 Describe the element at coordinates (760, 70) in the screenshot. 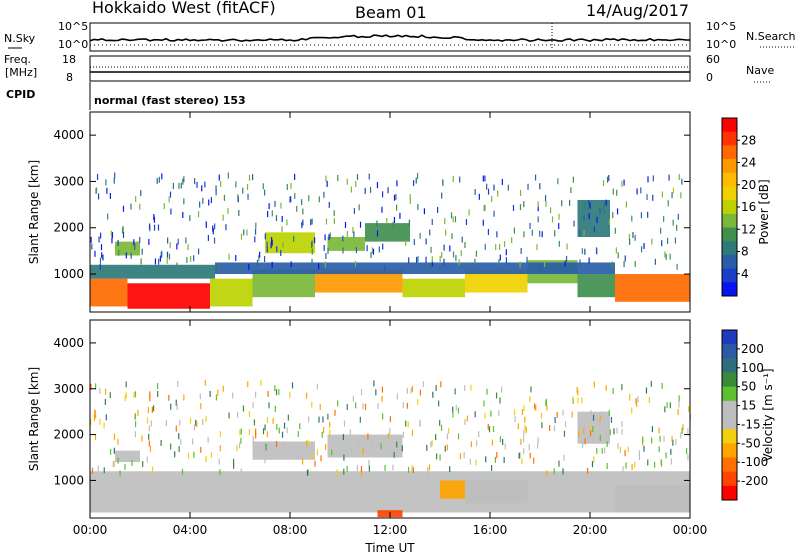

I see `nave-label: Nave` at that location.